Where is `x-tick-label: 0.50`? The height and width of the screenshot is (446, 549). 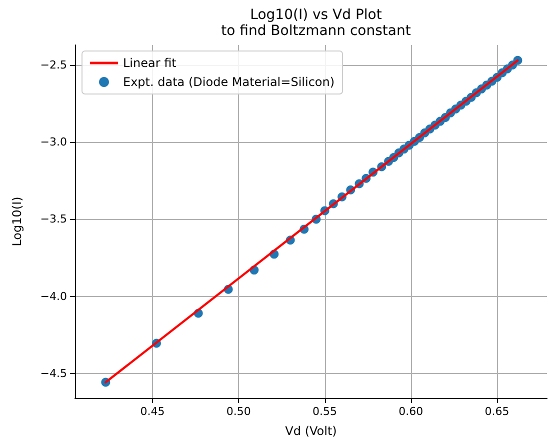
x-tick-label: 0.50 is located at coordinates (238, 411).